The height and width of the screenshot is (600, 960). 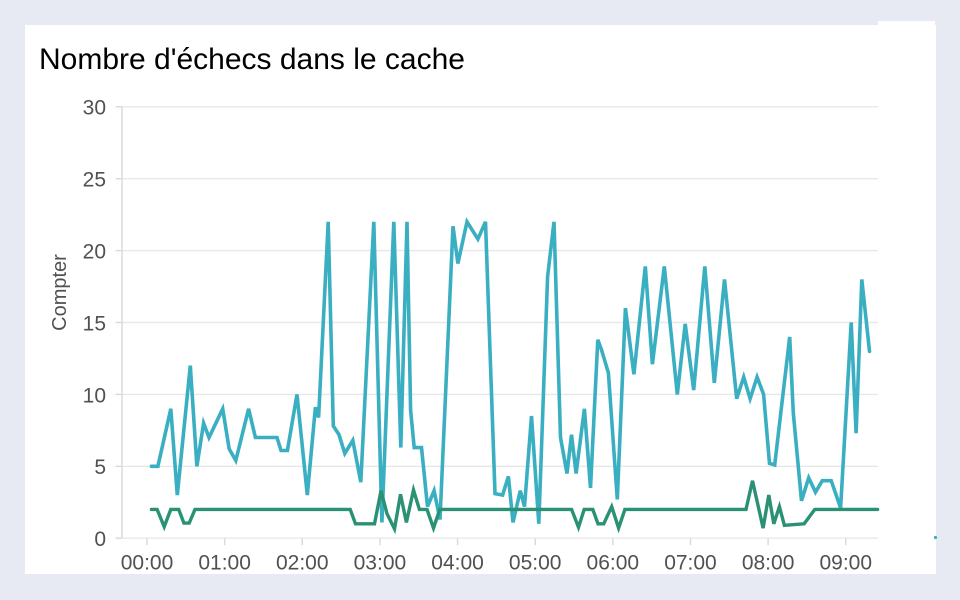 I want to click on svg-text: 20, so click(x=94, y=252).